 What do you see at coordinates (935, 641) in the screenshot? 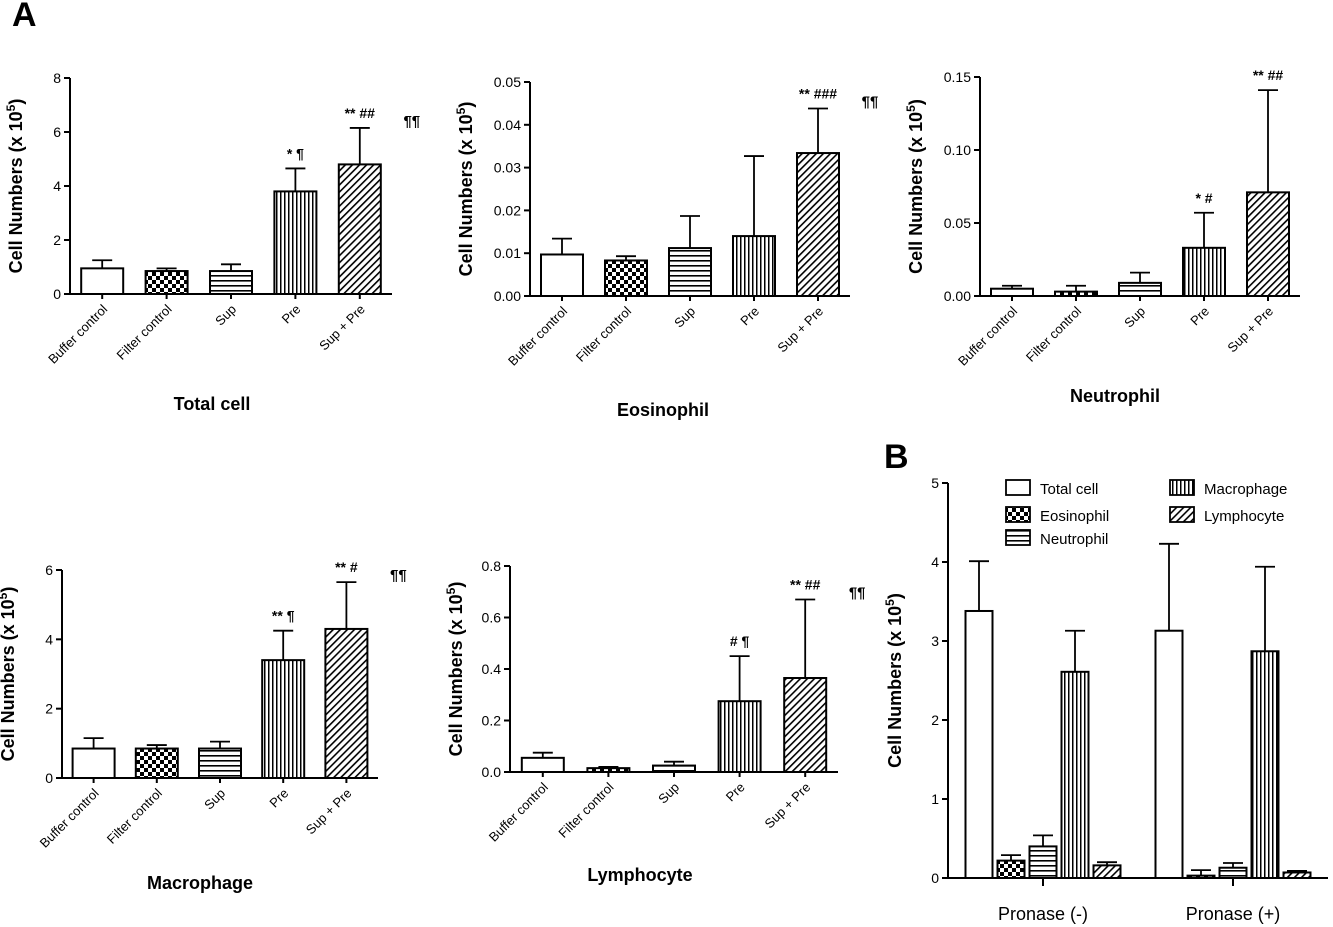
I see `y-tick-label: 3` at bounding box center [935, 641].